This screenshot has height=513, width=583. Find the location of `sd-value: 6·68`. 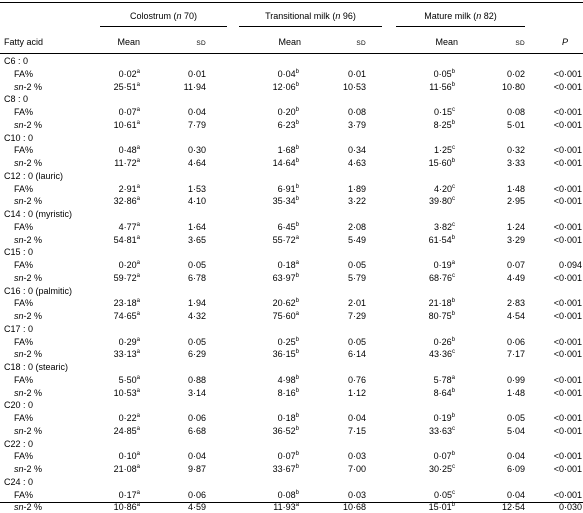

sd-value: 6·68 is located at coordinates (196, 430).